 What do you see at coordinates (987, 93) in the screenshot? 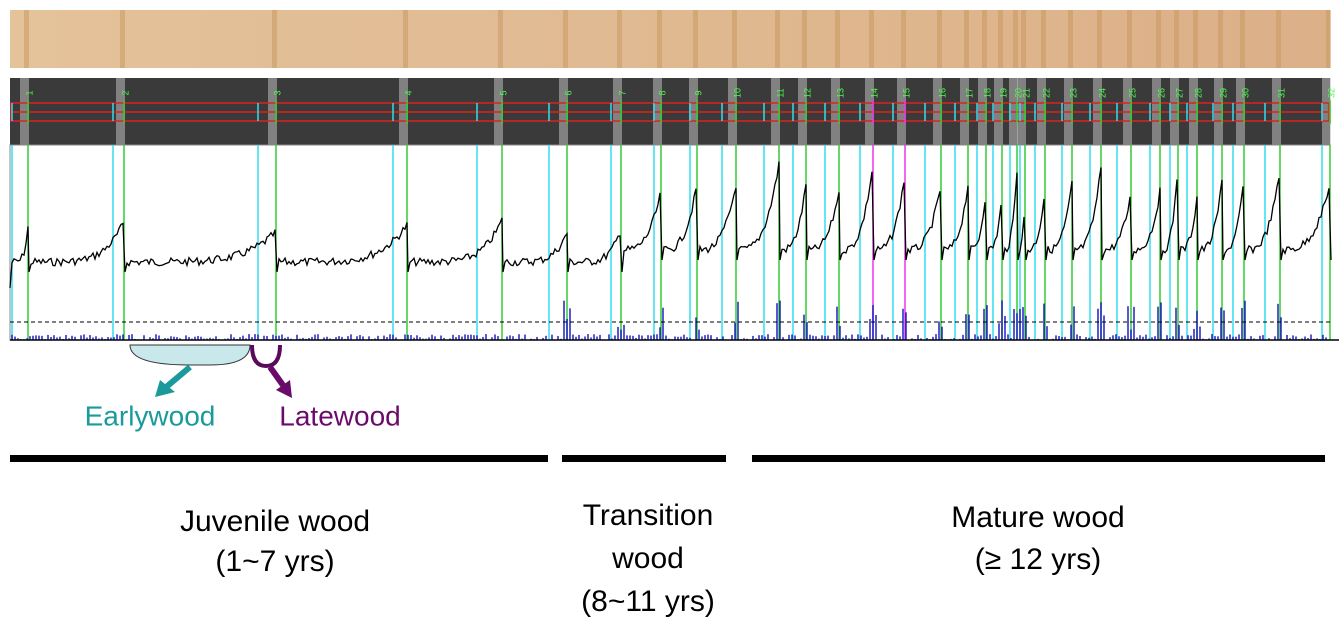
I see `ring-number: 18` at bounding box center [987, 93].